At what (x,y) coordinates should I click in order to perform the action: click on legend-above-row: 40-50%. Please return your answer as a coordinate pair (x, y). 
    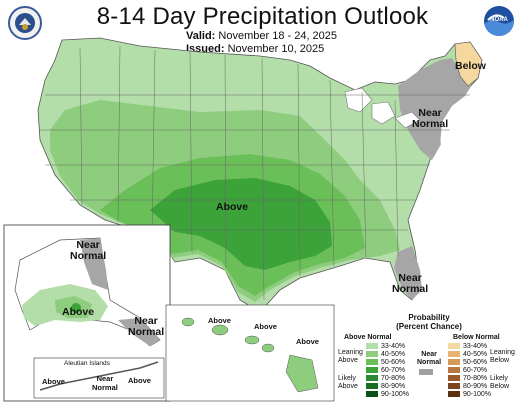
    Looking at the image, I should click on (387, 355).